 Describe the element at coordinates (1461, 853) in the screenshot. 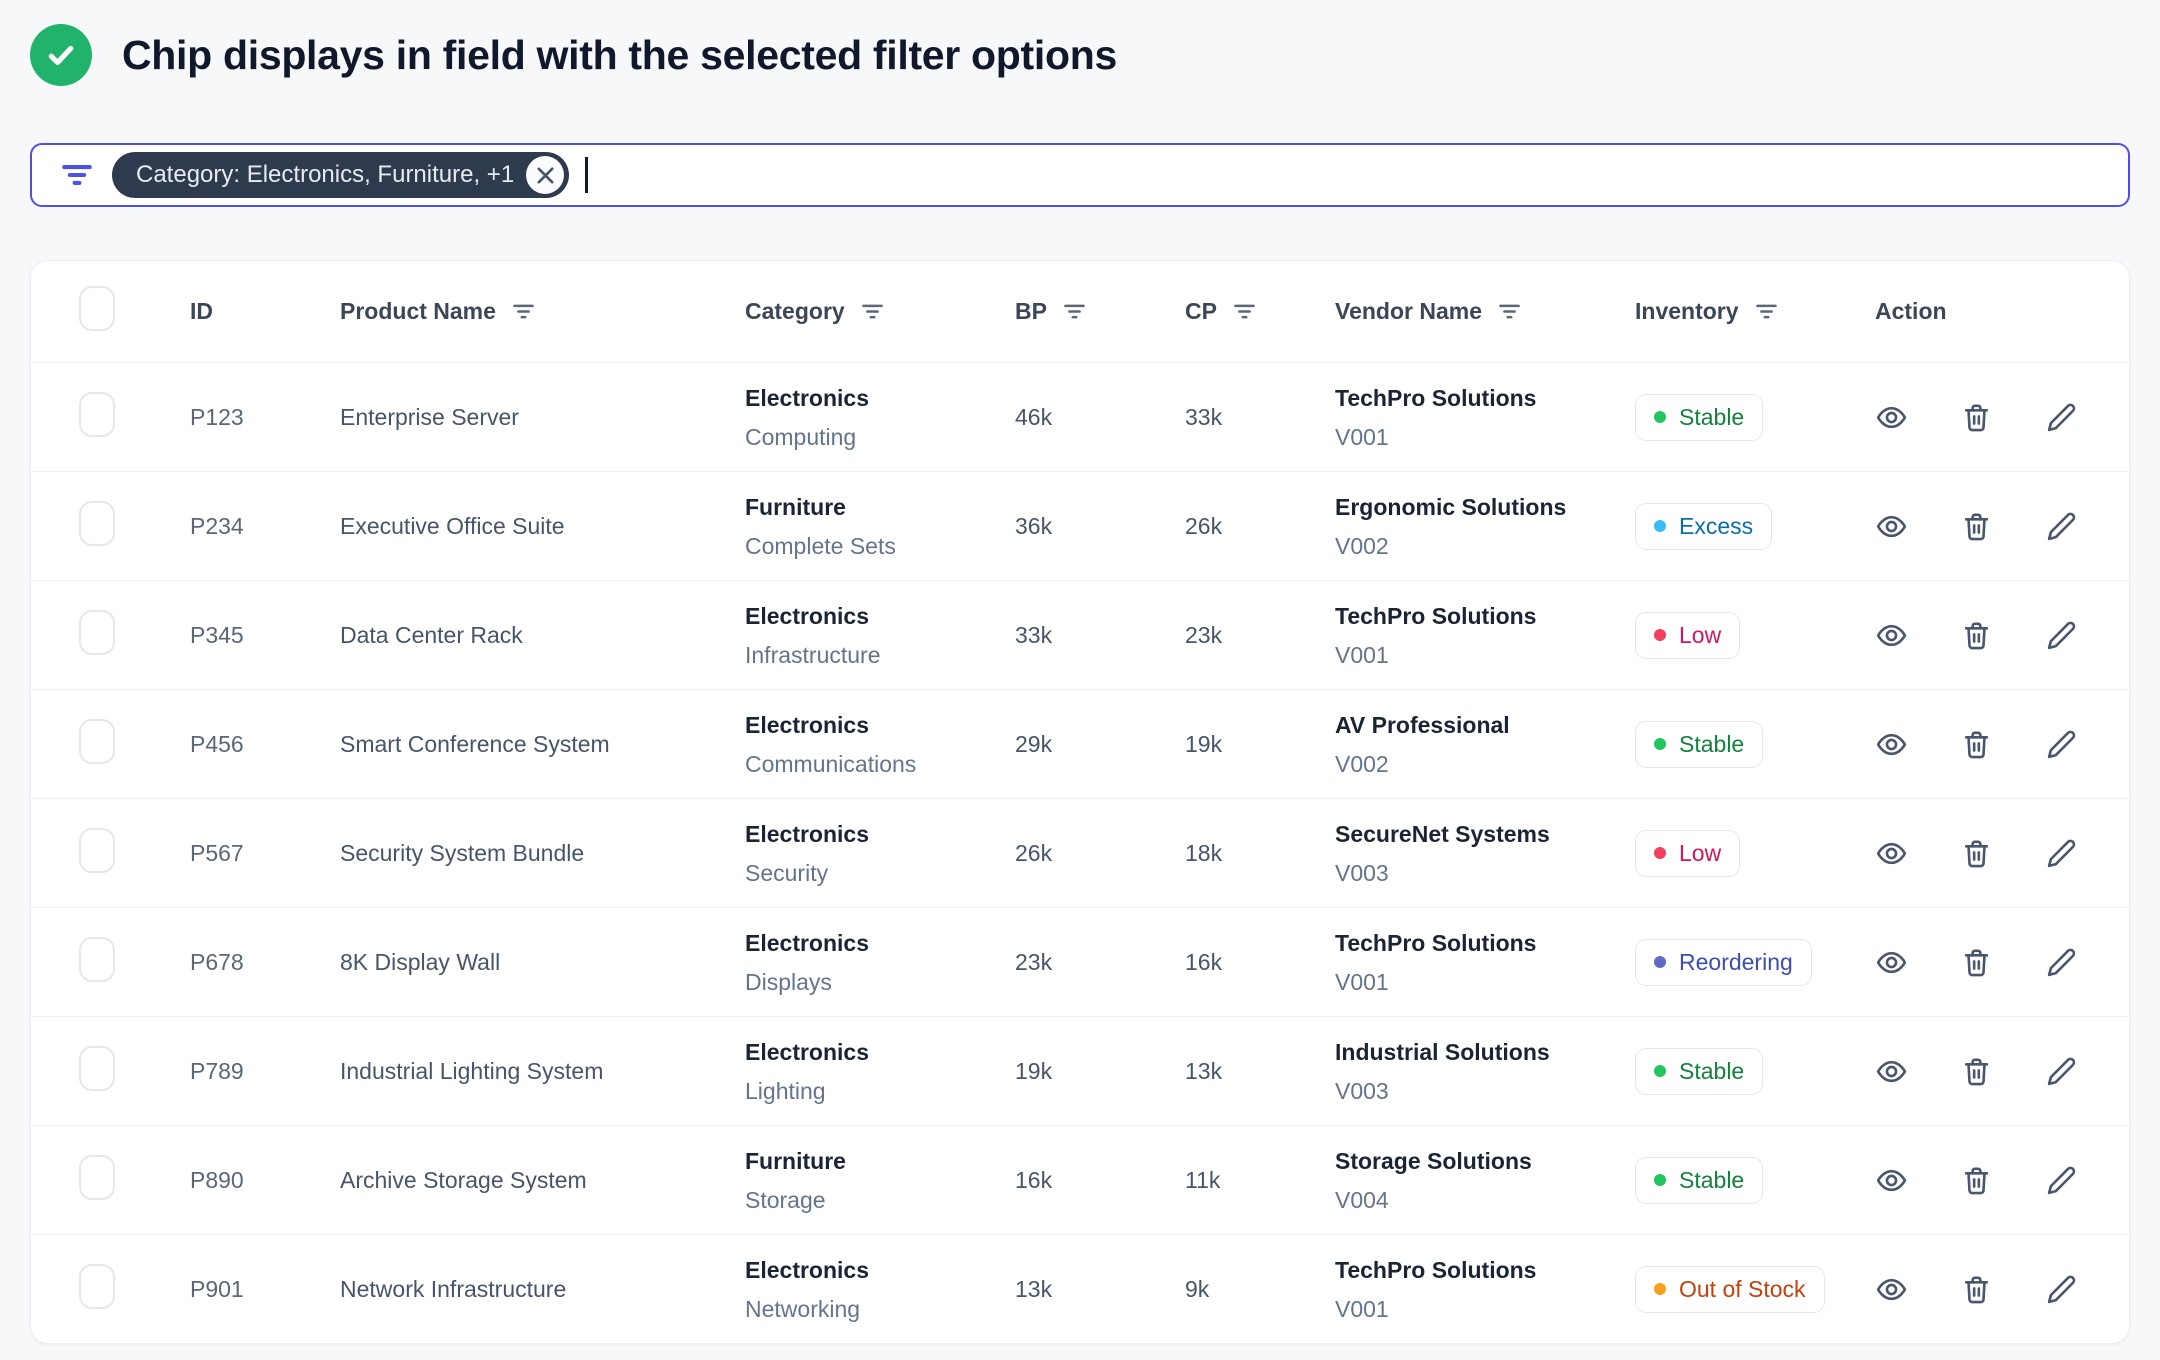

I see `vendor-cell: SecureNet Systems V003` at that location.